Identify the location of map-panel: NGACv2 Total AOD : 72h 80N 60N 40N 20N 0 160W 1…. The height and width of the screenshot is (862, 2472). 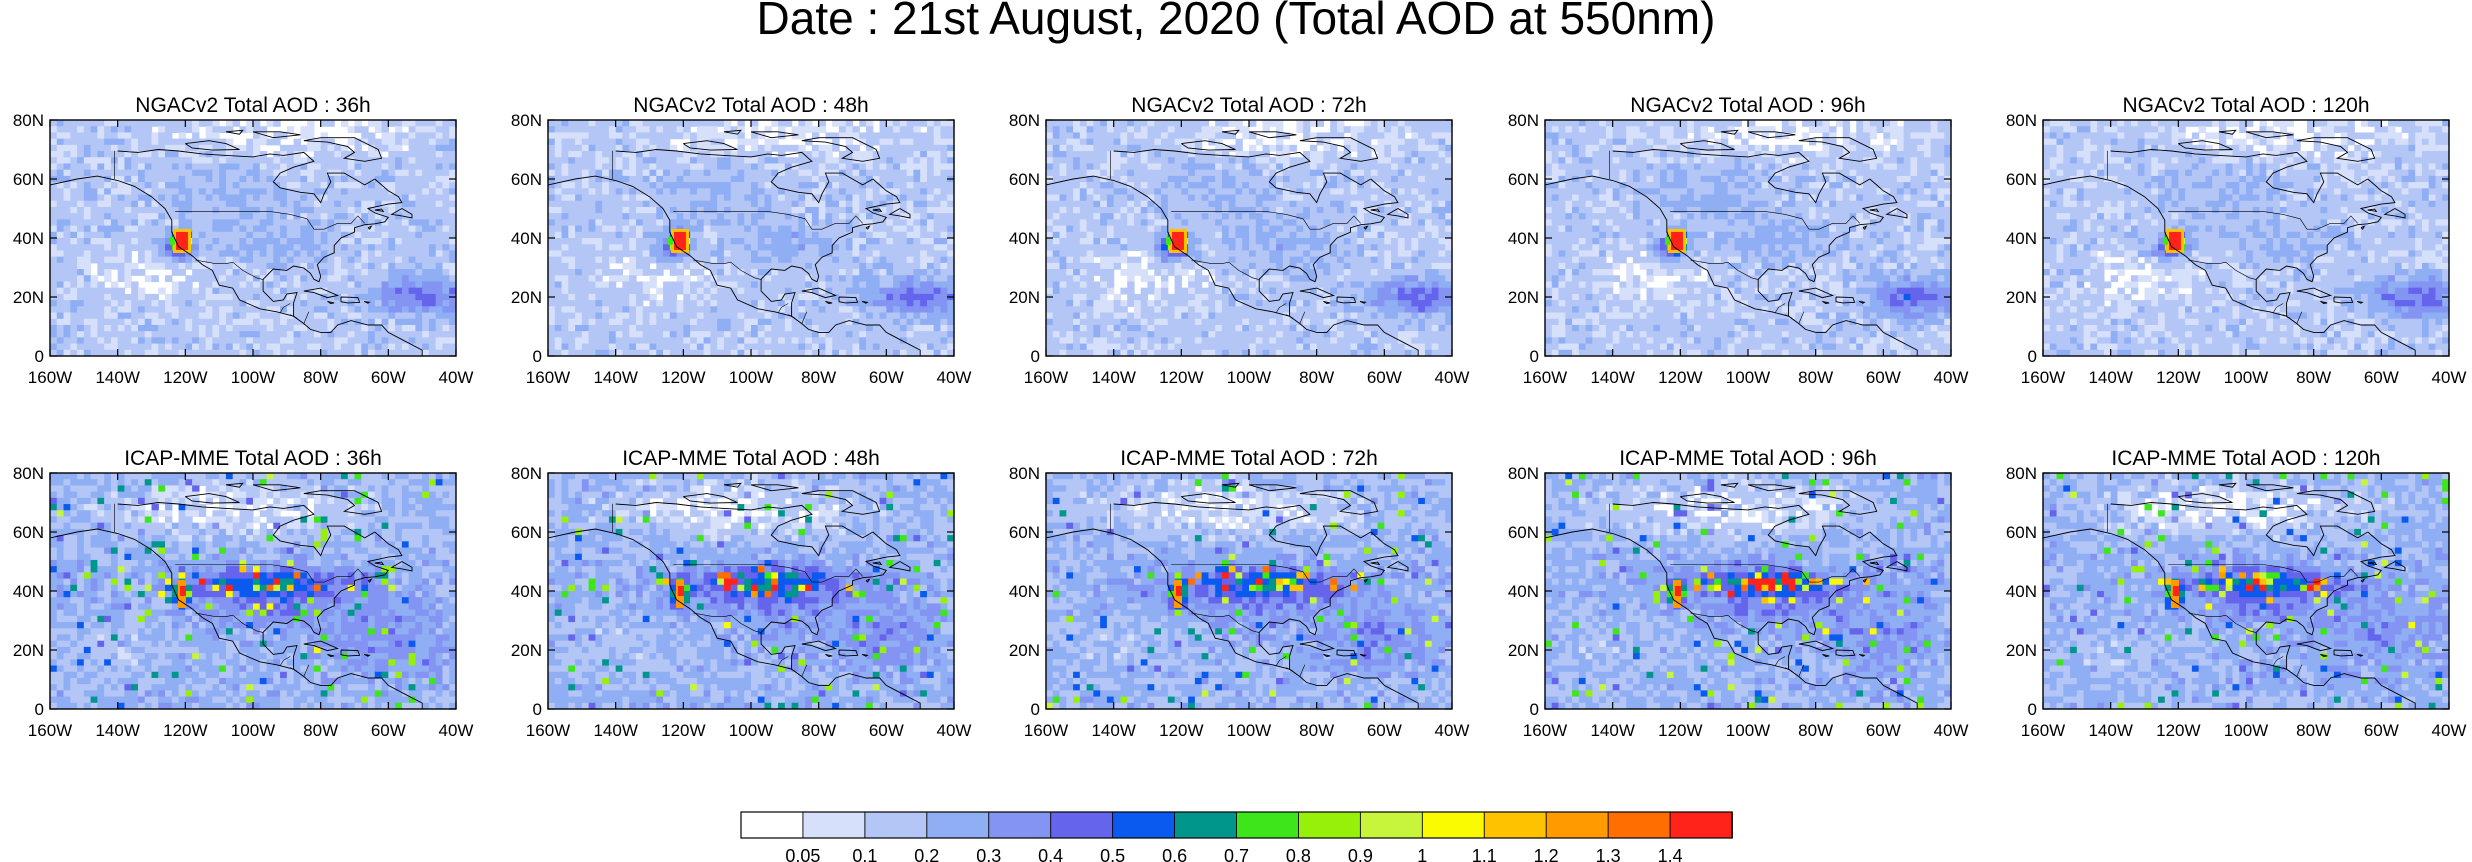
(1239, 240).